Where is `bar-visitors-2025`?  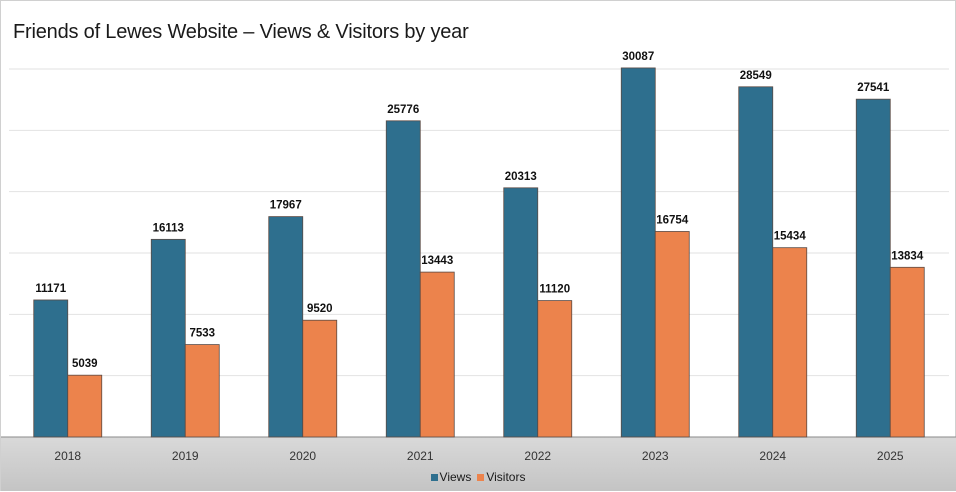
bar-visitors-2025 is located at coordinates (907, 352).